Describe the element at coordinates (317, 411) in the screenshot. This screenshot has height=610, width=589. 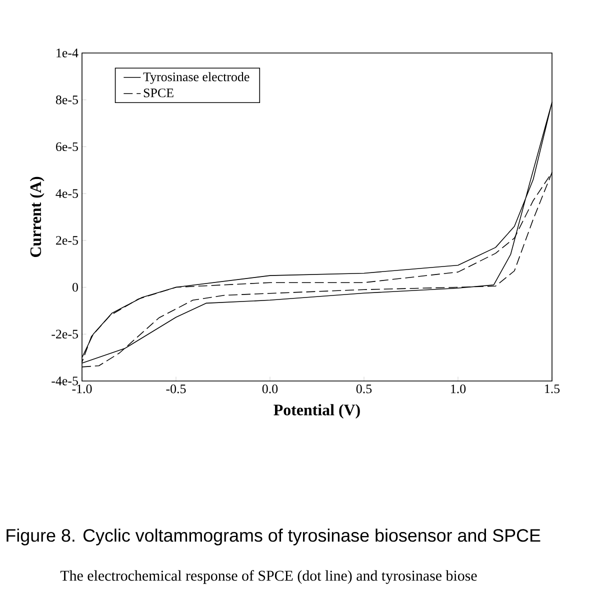
I see `x-axis-title: Potential (V)` at that location.